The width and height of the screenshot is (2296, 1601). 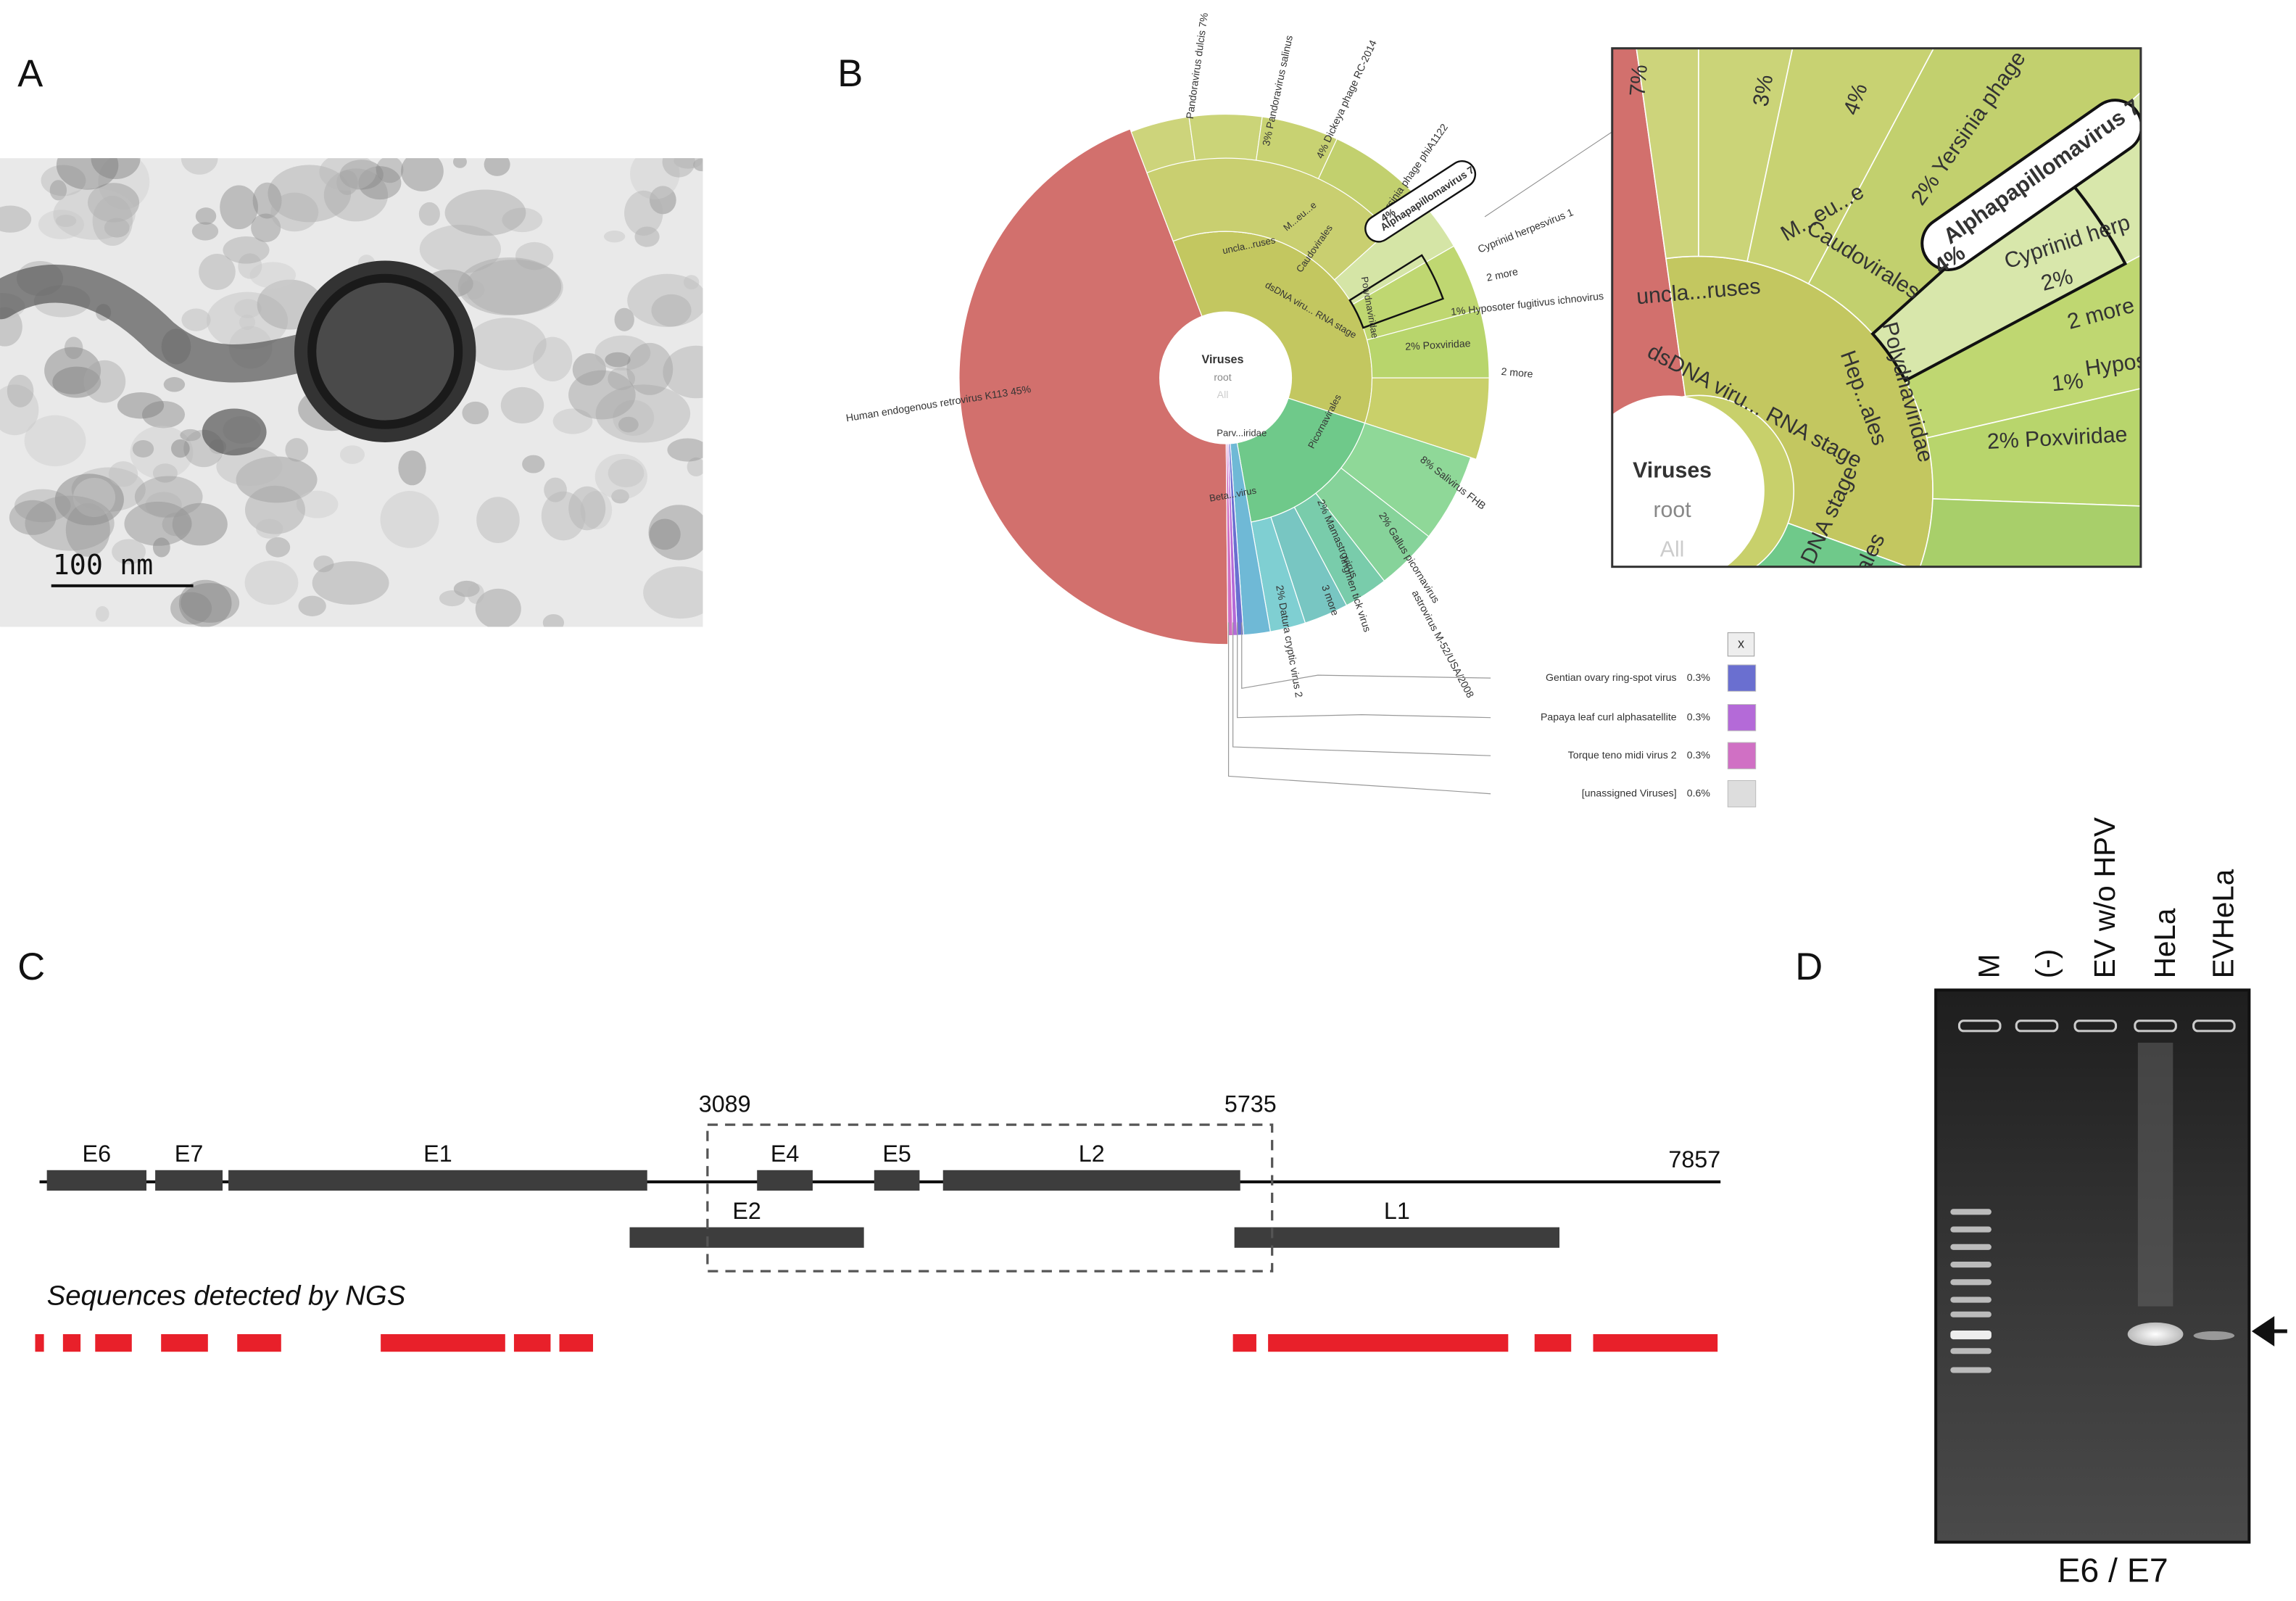 I want to click on center-label: Viruses, so click(x=1222, y=359).